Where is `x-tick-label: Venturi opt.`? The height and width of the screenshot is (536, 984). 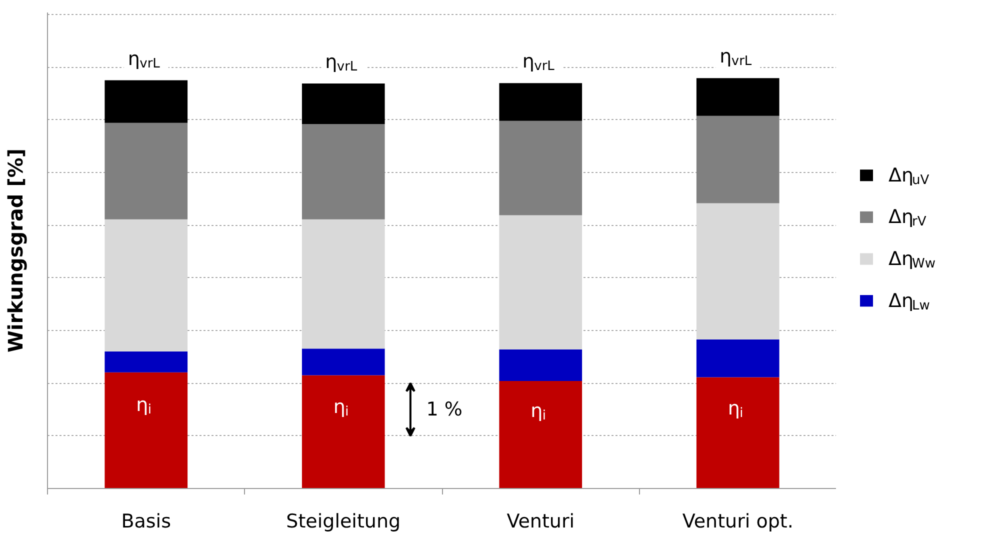 x-tick-label: Venturi opt. is located at coordinates (738, 521).